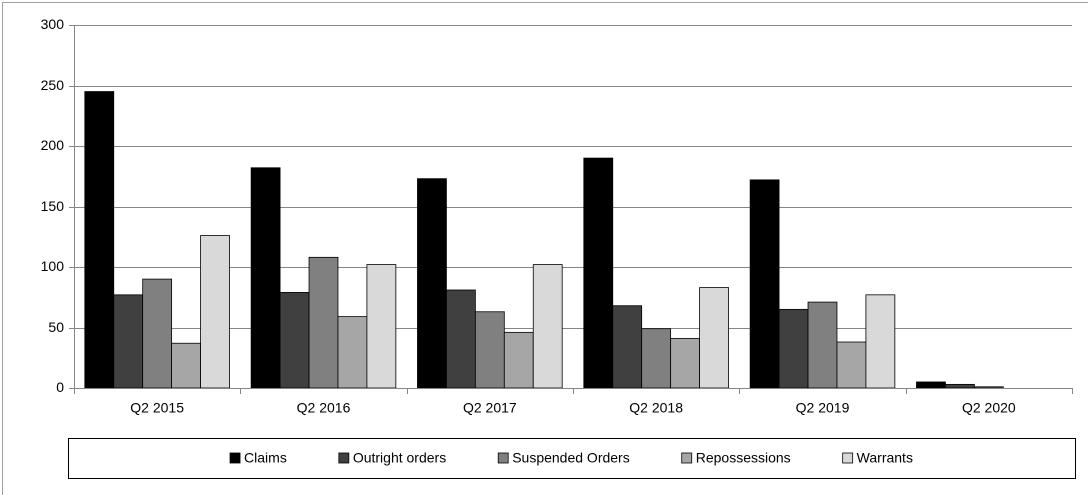  I want to click on legend-label: Outright orders, so click(399, 458).